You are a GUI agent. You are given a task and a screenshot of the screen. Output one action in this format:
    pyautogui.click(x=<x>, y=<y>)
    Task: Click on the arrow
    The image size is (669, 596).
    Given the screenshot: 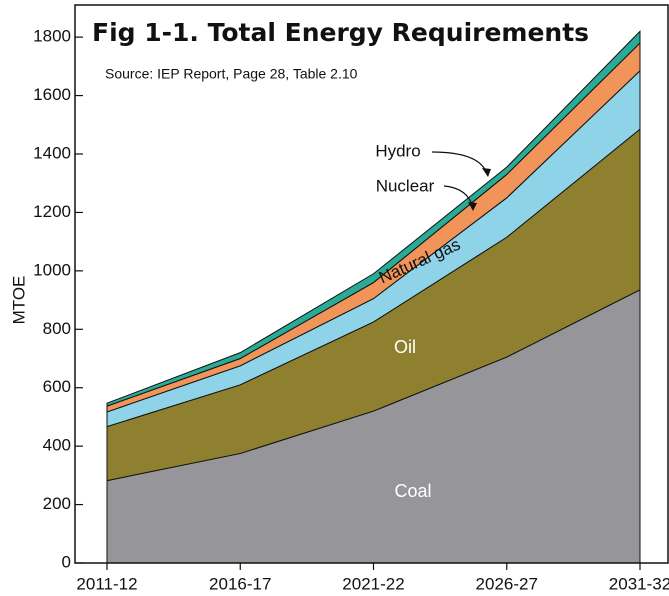 What is the action you would take?
    pyautogui.click(x=459, y=163)
    